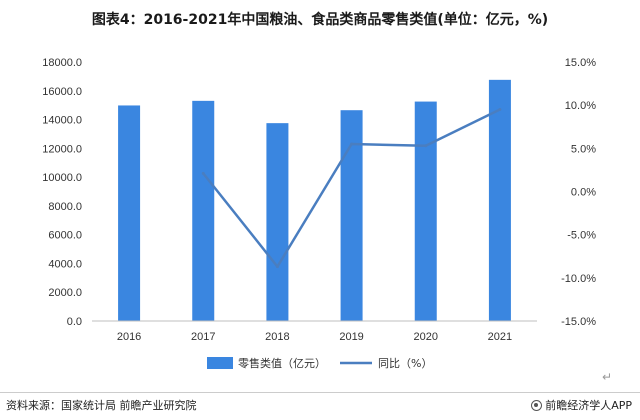  What do you see at coordinates (62, 92) in the screenshot?
I see `y-left-tick-label: 16000.0` at bounding box center [62, 92].